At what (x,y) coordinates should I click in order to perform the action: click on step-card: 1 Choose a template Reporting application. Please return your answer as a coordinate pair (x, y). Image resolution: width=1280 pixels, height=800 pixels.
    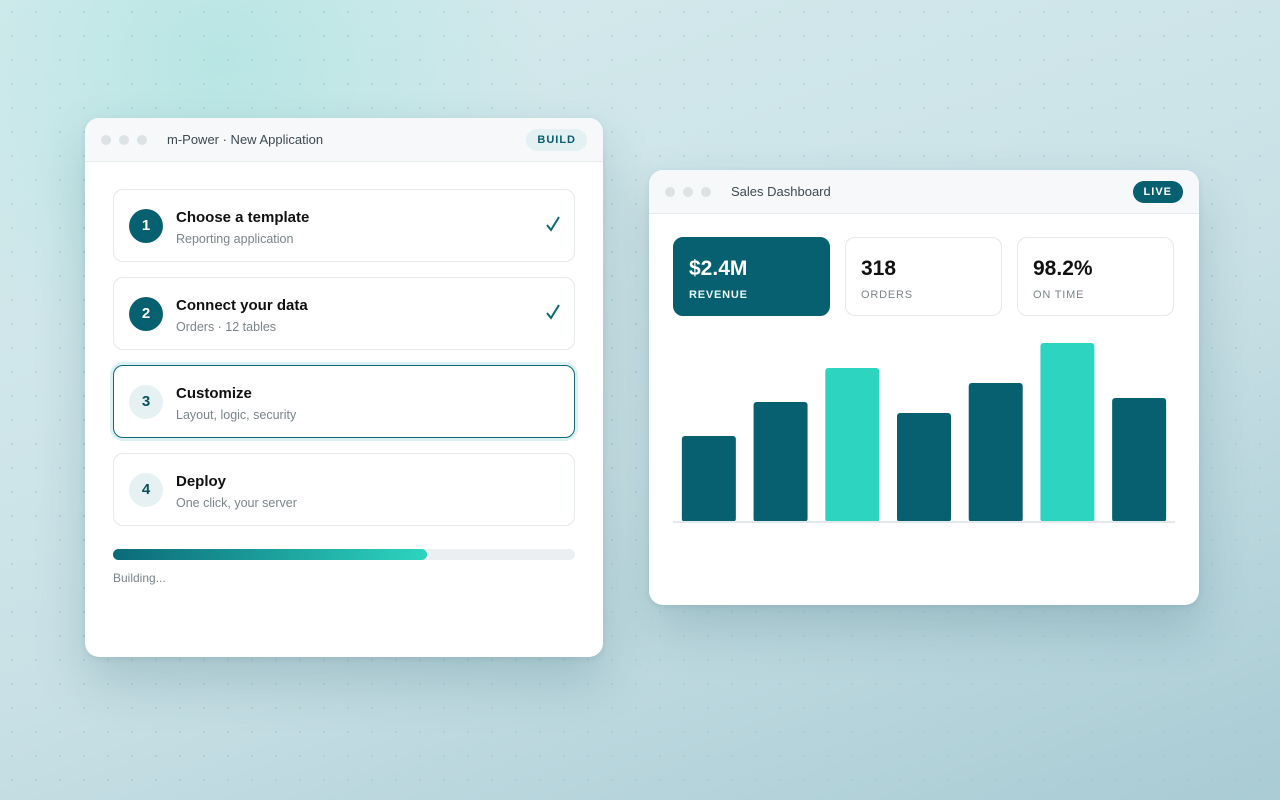
    Looking at the image, I should click on (344, 225).